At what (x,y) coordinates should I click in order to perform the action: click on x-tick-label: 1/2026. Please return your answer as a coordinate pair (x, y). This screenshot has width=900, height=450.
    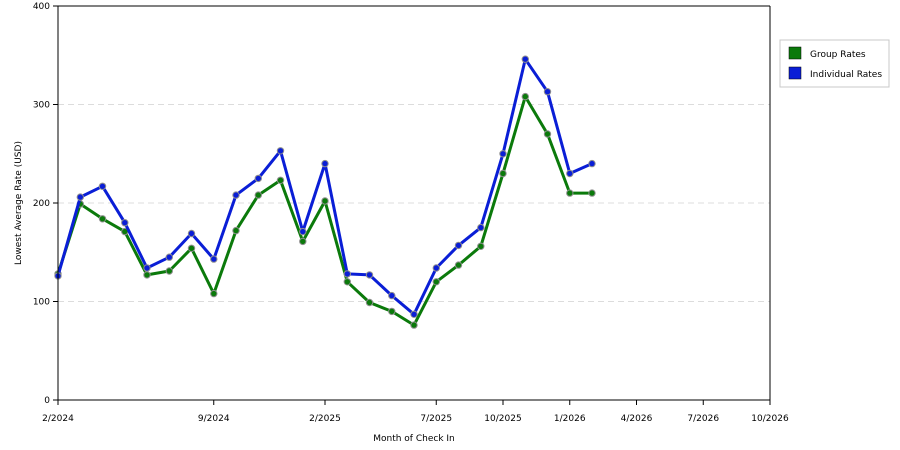
    Looking at the image, I should click on (570, 419).